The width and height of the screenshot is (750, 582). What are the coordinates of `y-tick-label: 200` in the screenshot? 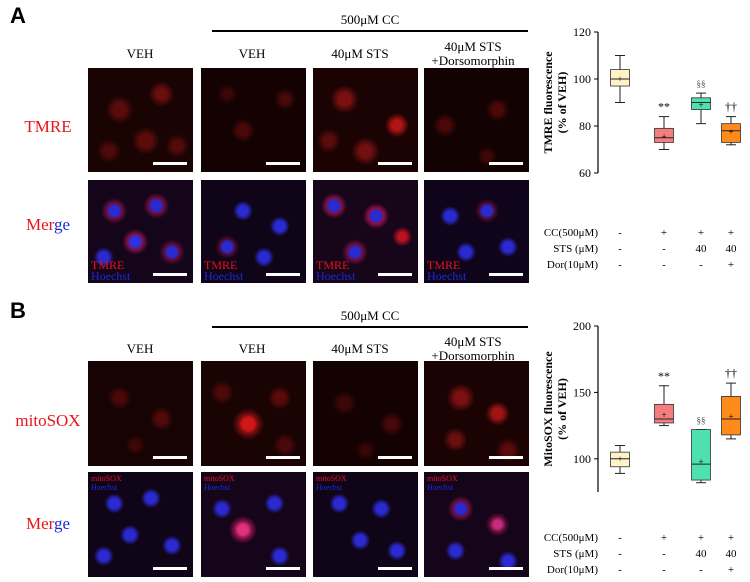 It's located at (582, 326).